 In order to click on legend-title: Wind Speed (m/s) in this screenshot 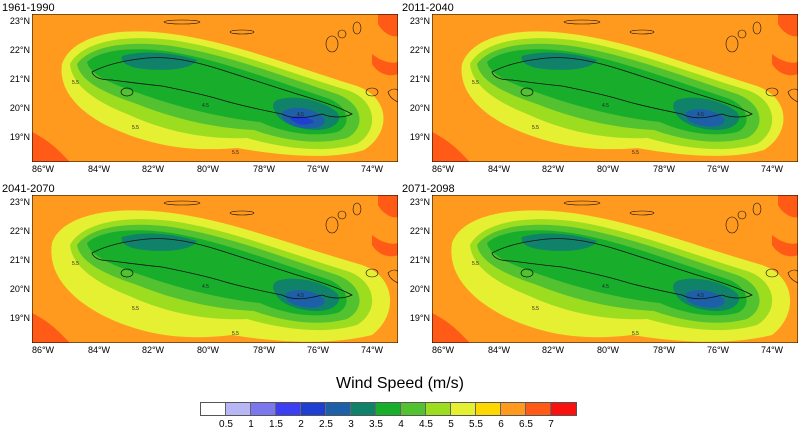, I will do `click(400, 383)`.